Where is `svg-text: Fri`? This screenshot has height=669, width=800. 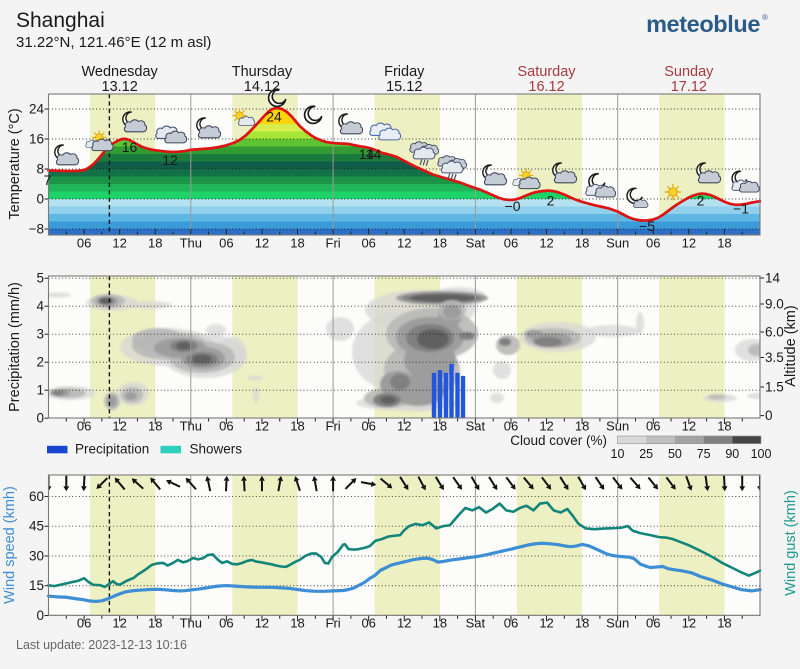 svg-text: Fri is located at coordinates (333, 623).